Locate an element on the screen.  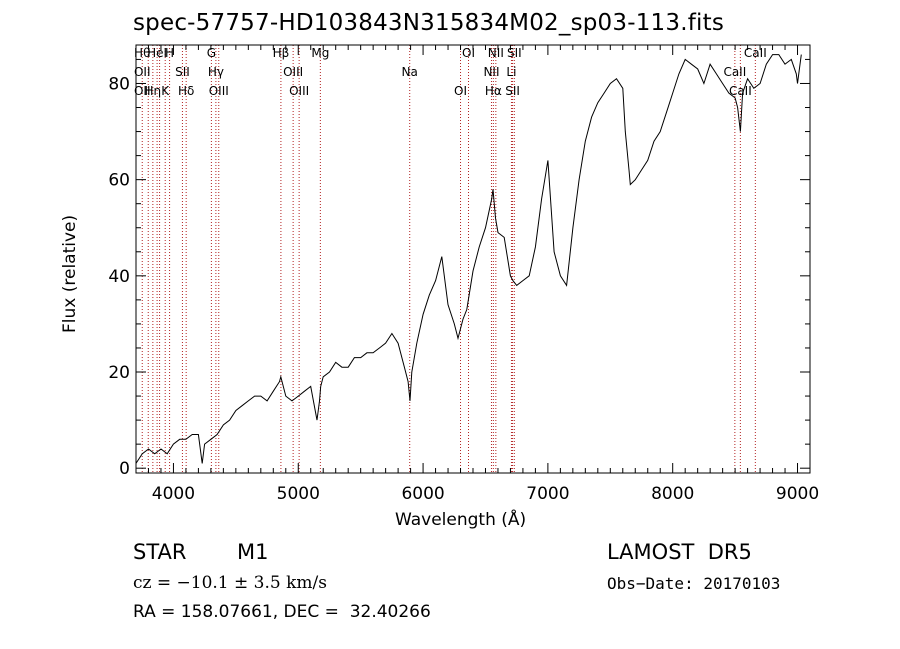
line-marker-label: Mg is located at coordinates (320, 53).